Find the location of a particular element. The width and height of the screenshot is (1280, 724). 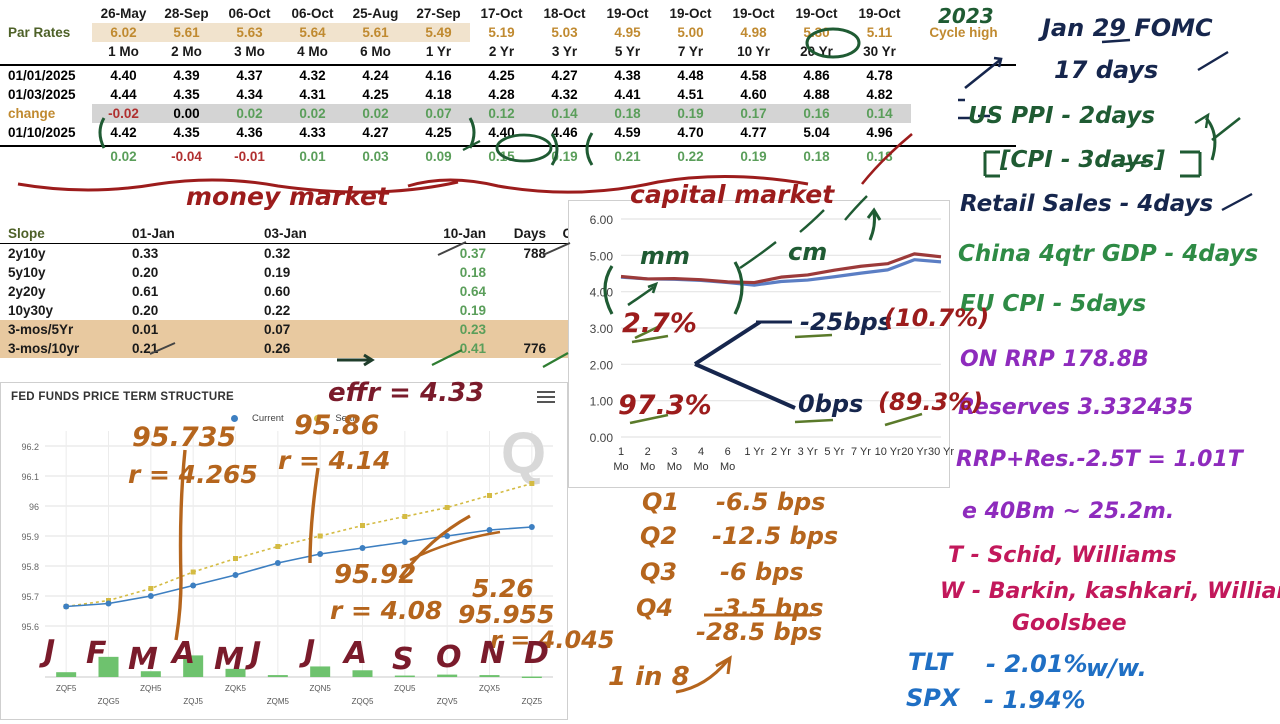

svg-text: 95.9 is located at coordinates (30, 537).